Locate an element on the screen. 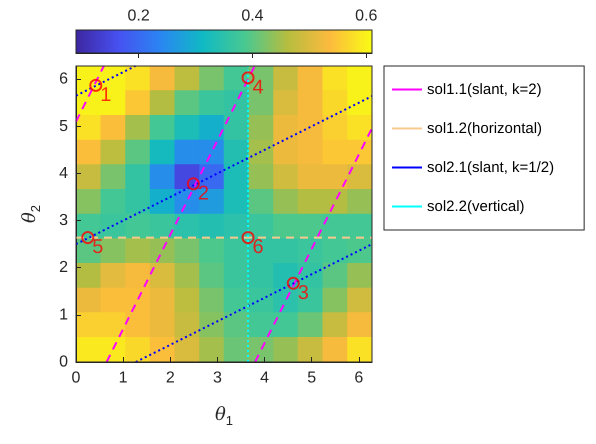 The height and width of the screenshot is (444, 596). y-tick-label: 2 is located at coordinates (63, 267).